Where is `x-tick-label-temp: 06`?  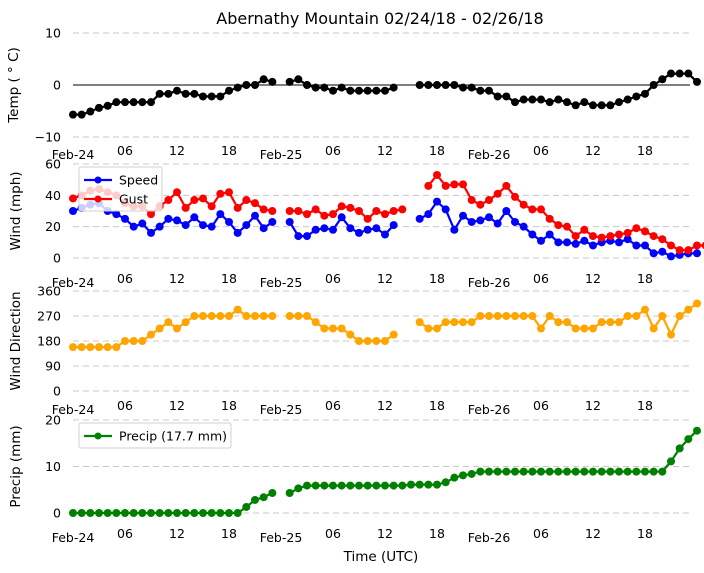 x-tick-label-temp: 06 is located at coordinates (333, 150).